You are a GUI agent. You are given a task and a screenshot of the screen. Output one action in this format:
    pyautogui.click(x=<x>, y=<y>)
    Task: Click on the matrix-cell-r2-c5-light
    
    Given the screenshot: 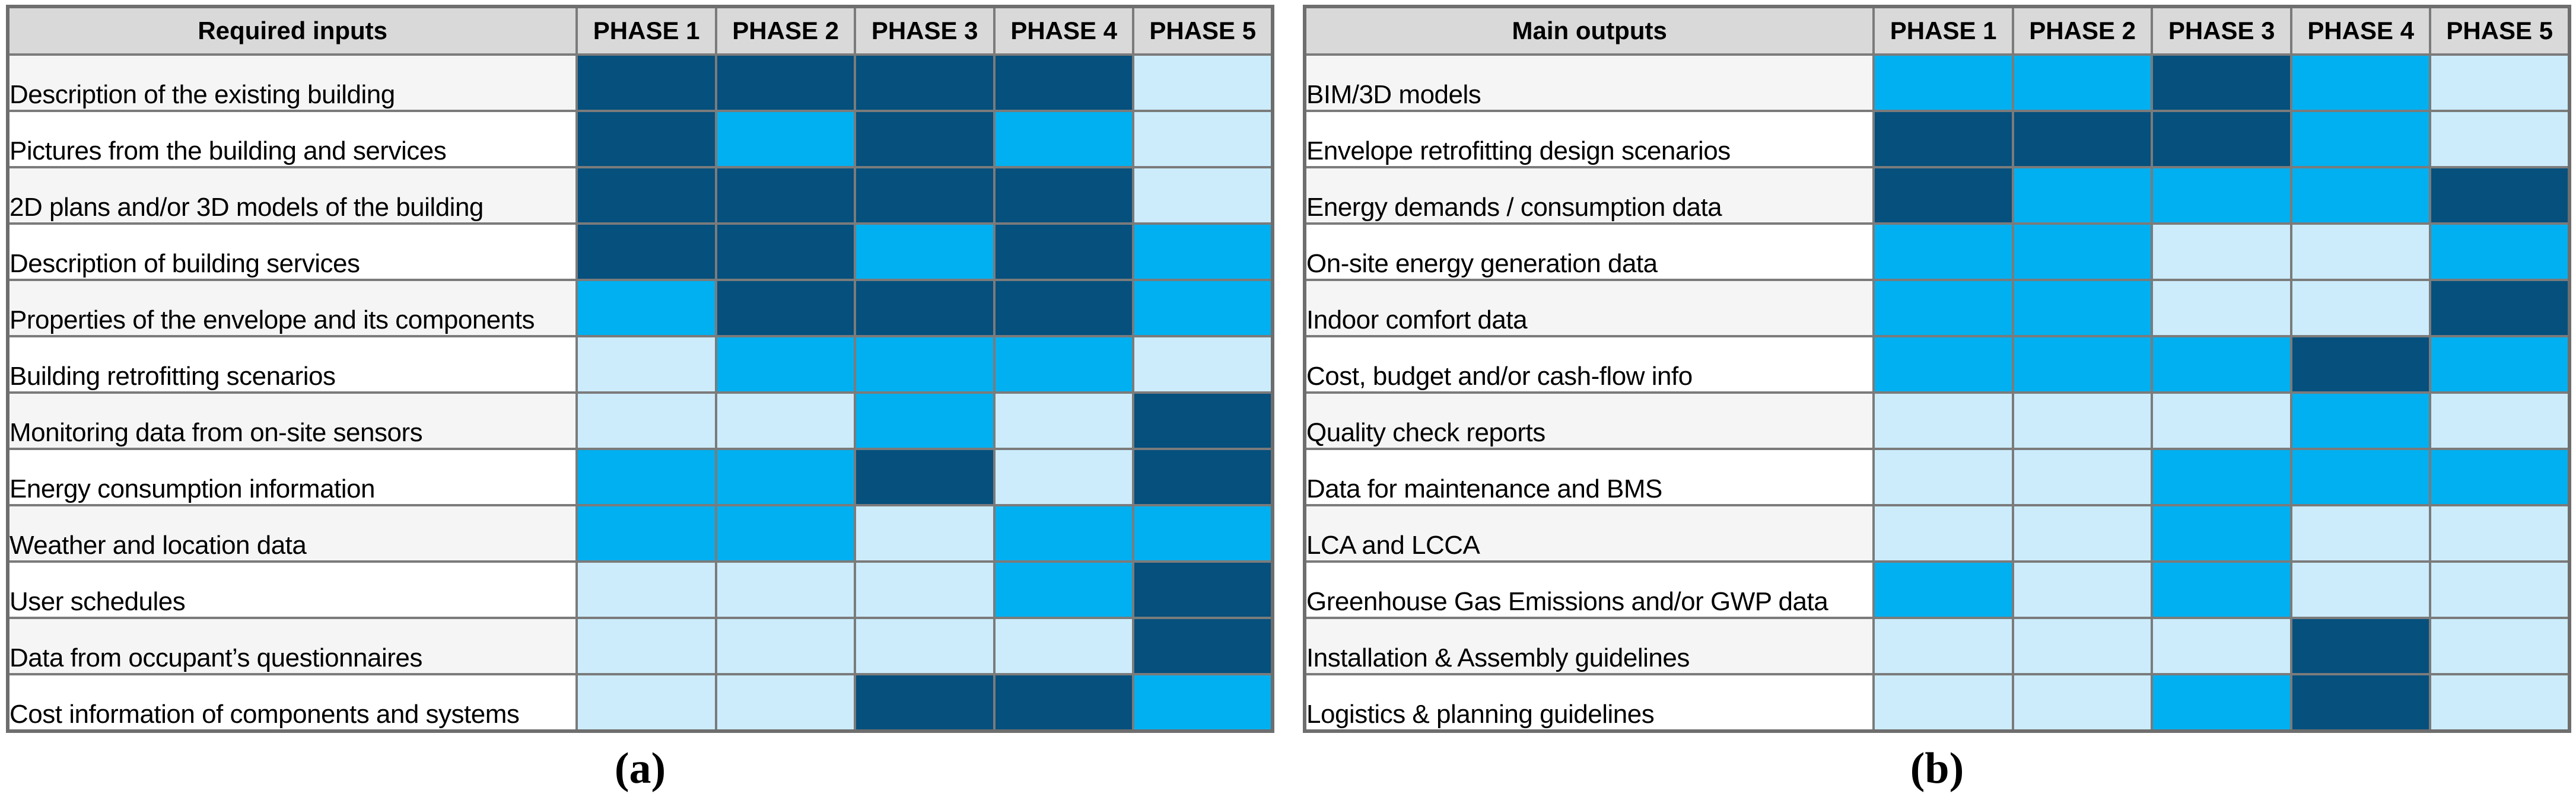 What is the action you would take?
    pyautogui.click(x=1203, y=139)
    